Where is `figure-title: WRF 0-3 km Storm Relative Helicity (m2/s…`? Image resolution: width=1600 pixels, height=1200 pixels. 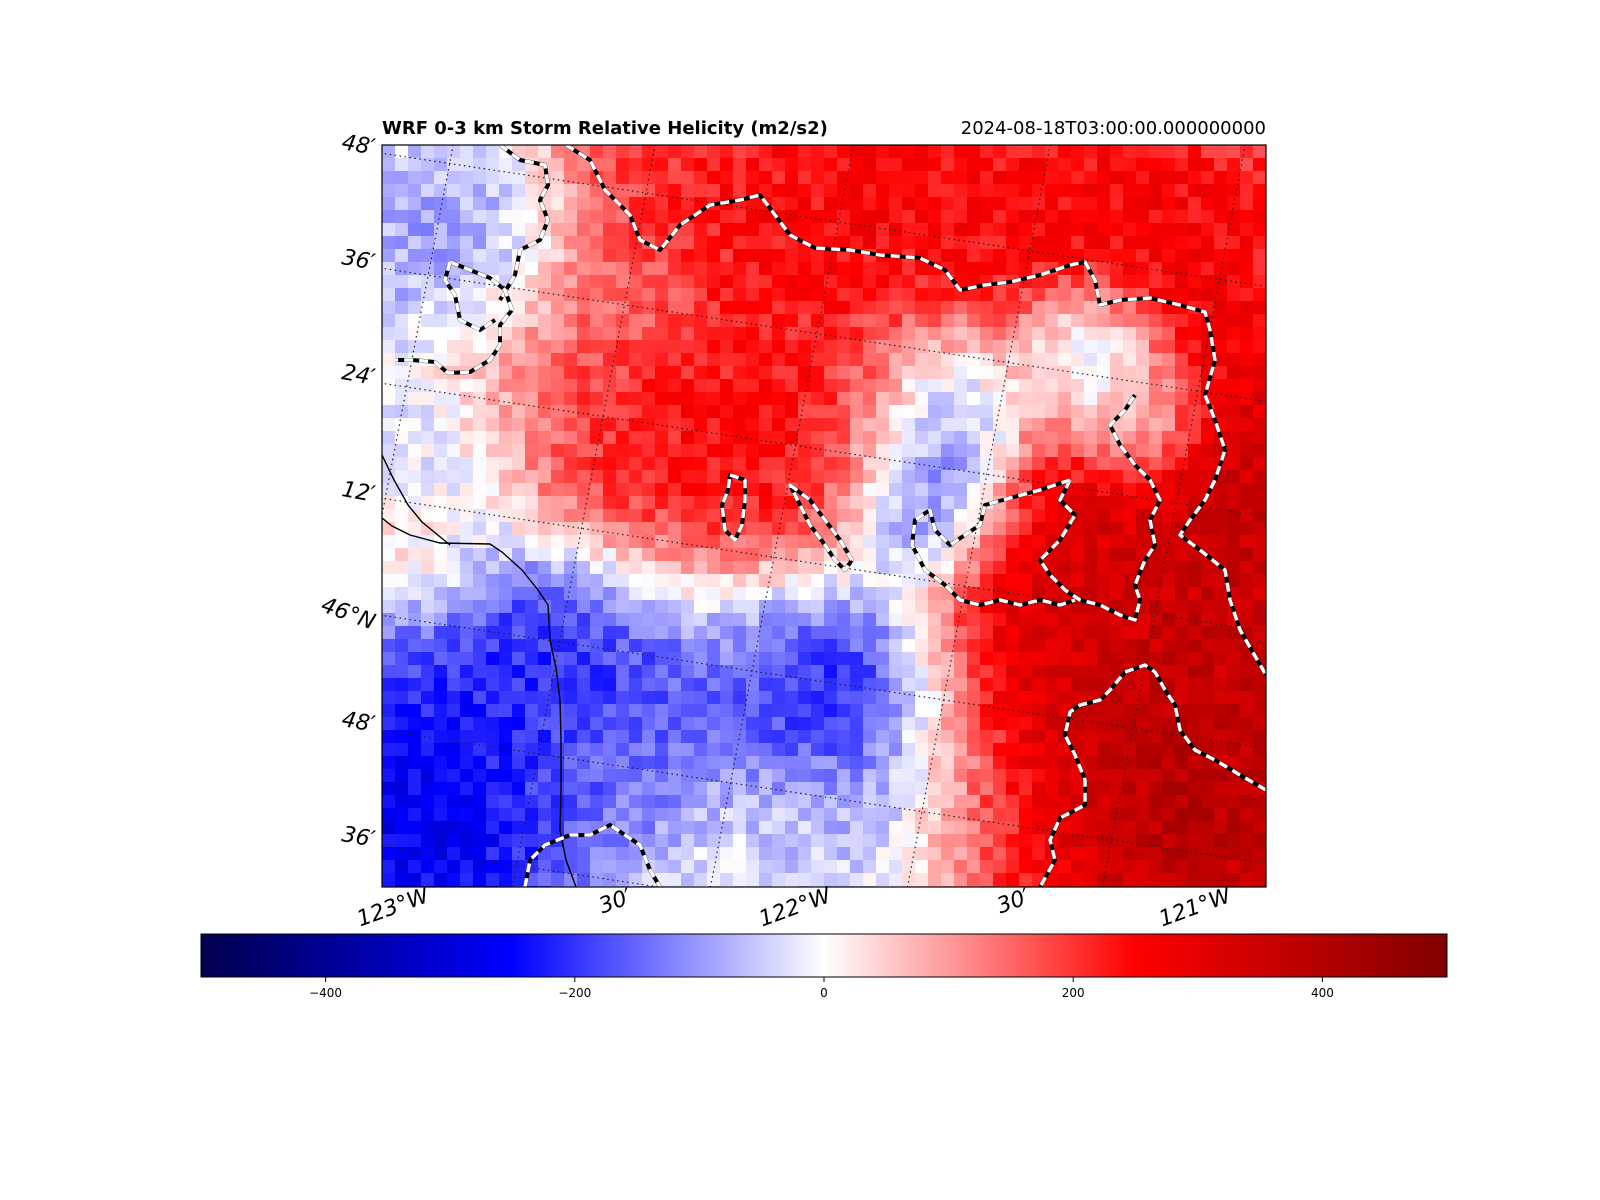
figure-title: WRF 0-3 km Storm Relative Helicity (m2/s… is located at coordinates (605, 128).